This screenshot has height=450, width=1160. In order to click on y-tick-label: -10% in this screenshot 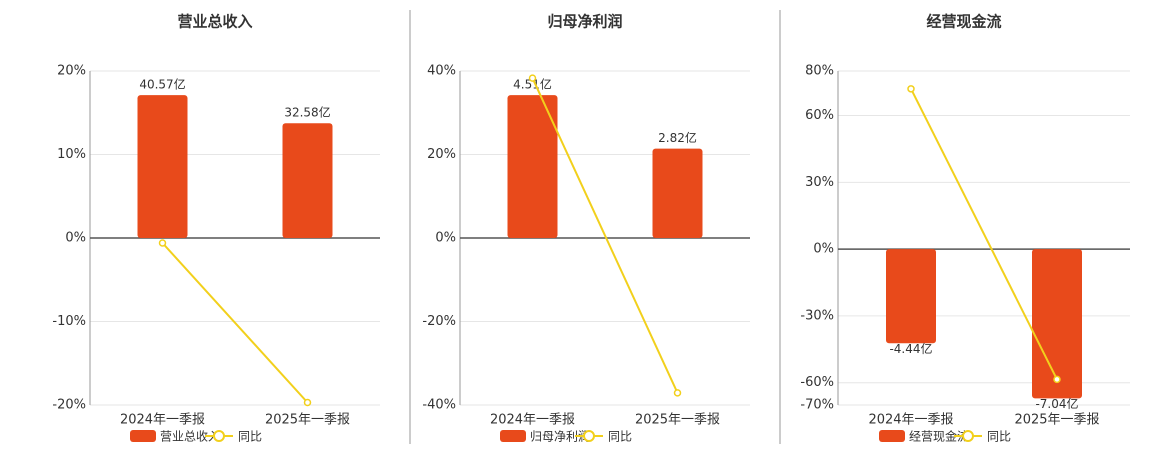, I will do `click(69, 321)`.